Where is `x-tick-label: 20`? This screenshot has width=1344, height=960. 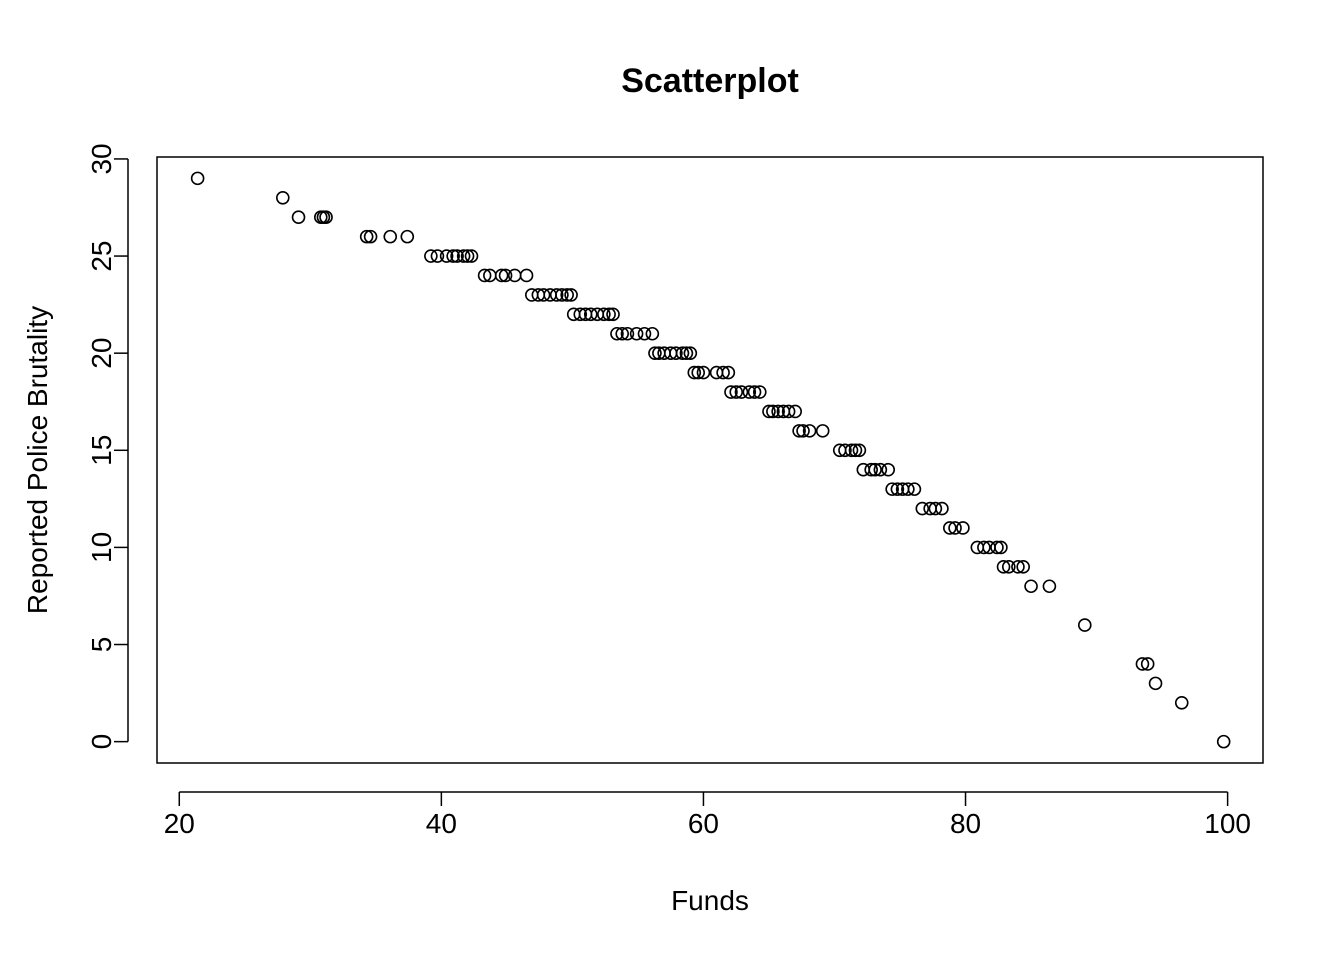
x-tick-label: 20 is located at coordinates (179, 823).